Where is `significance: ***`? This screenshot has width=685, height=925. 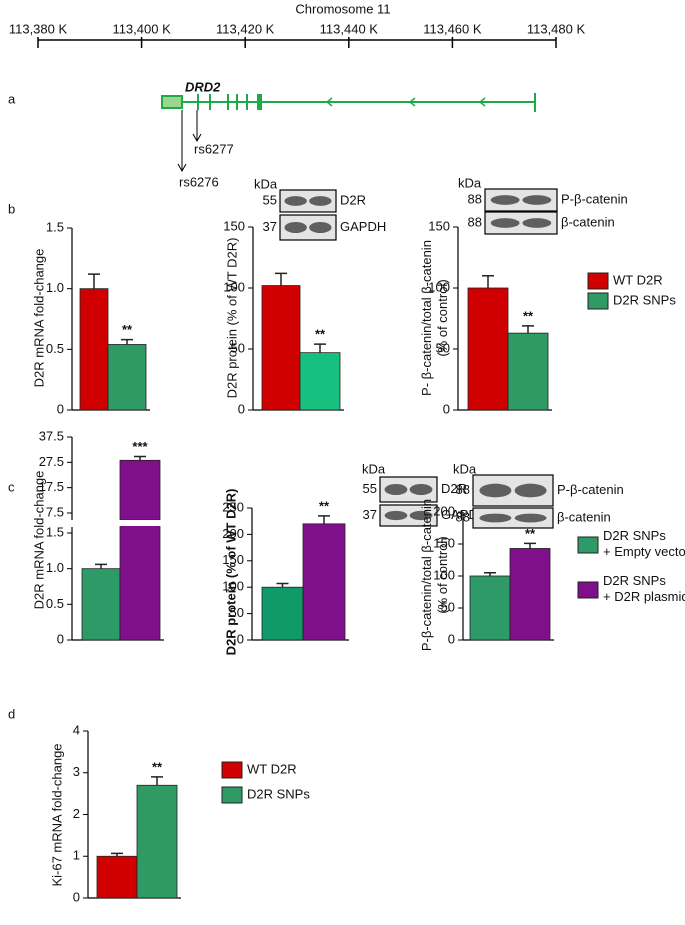 significance: *** is located at coordinates (140, 446).